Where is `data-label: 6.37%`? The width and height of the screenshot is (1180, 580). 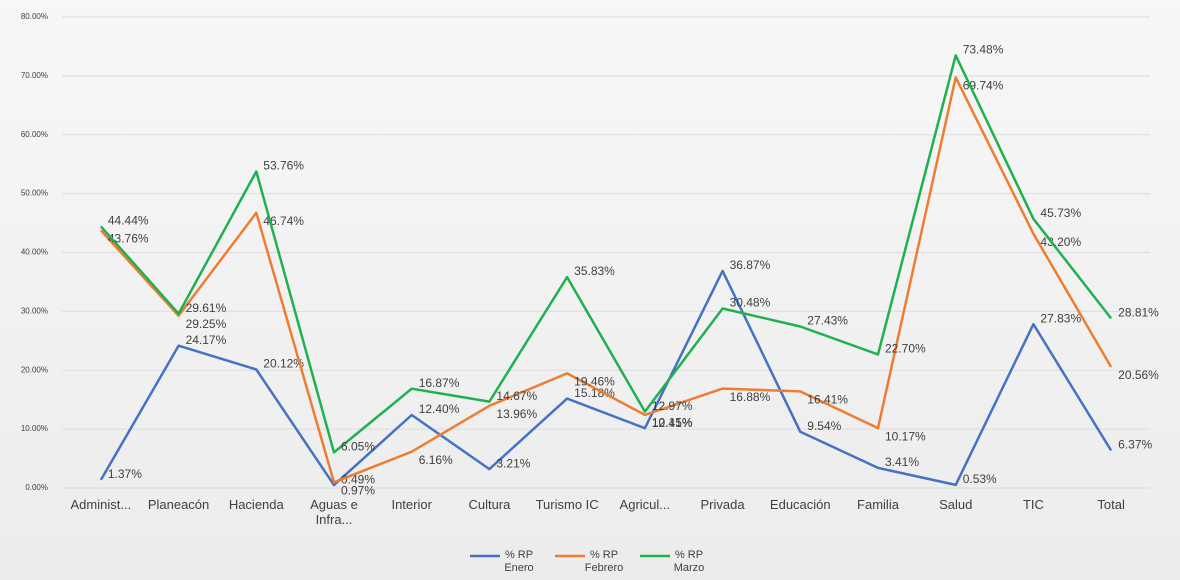 data-label: 6.37% is located at coordinates (1135, 445).